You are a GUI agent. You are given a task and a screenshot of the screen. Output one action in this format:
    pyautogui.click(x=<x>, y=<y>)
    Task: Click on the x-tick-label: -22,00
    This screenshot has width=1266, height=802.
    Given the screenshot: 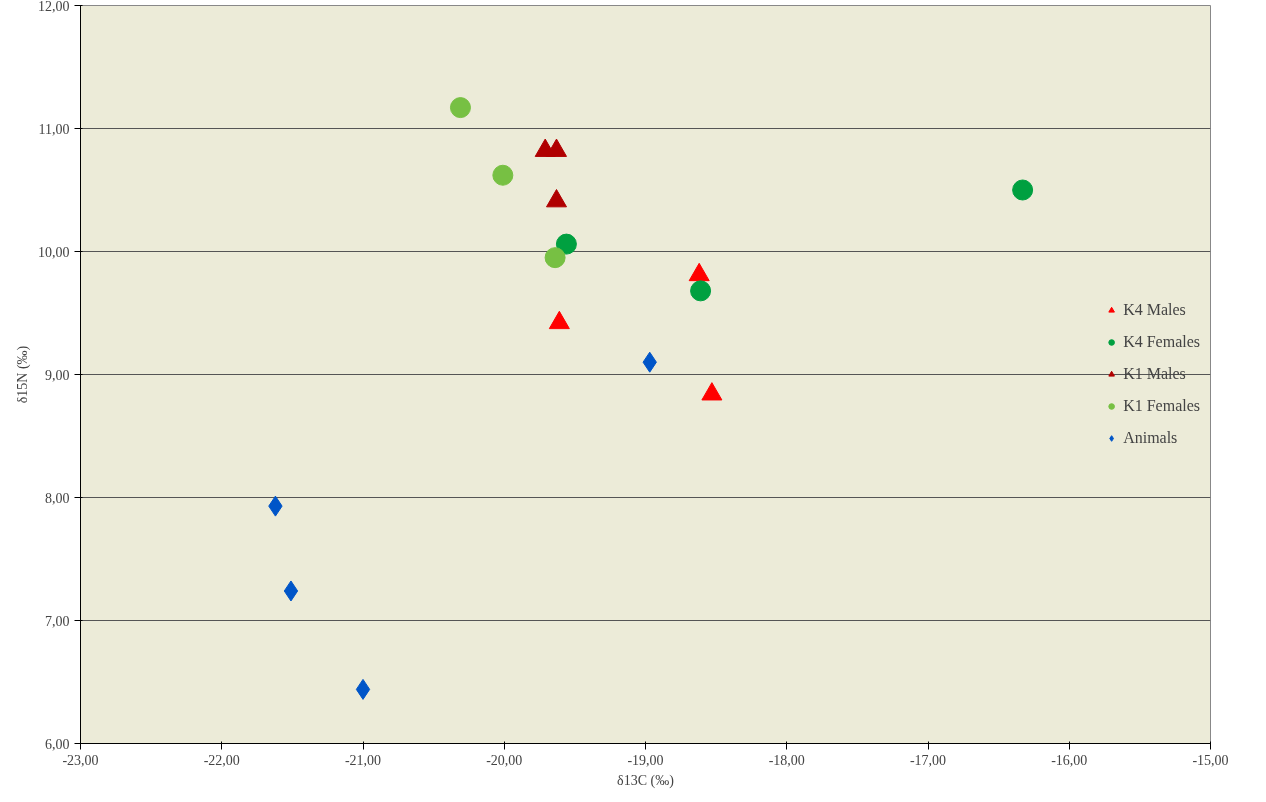 What is the action you would take?
    pyautogui.click(x=221, y=760)
    